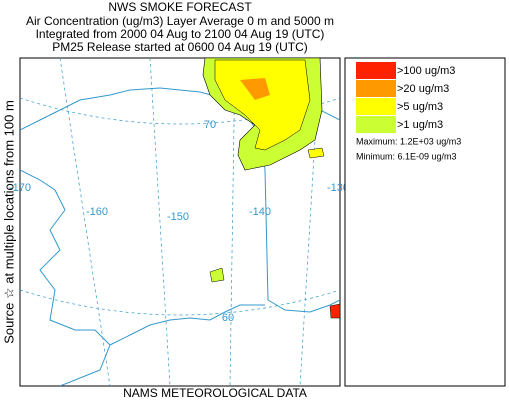 Image resolution: width=509 pixels, height=406 pixels. What do you see at coordinates (97, 212) in the screenshot?
I see `map-label: -160` at bounding box center [97, 212].